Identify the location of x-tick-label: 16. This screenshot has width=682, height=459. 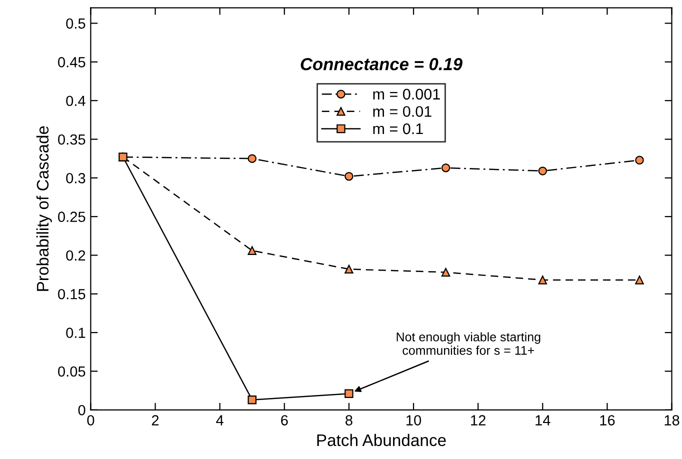
(607, 420).